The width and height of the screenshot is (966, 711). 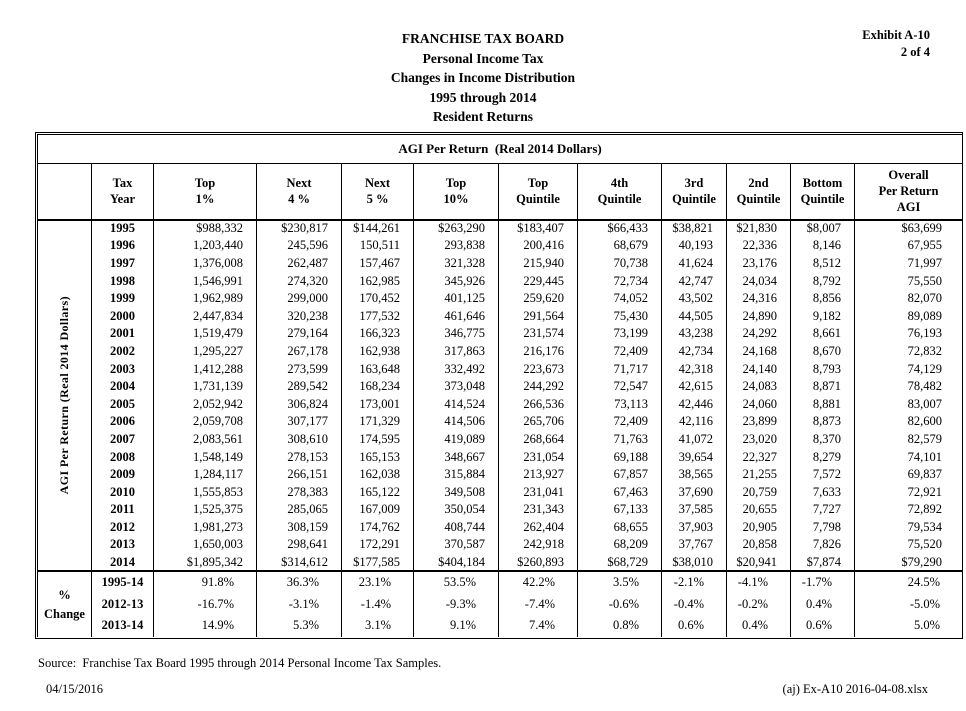 What do you see at coordinates (619, 228) in the screenshot?
I see `value-cell-4th-quintile: $66,433` at bounding box center [619, 228].